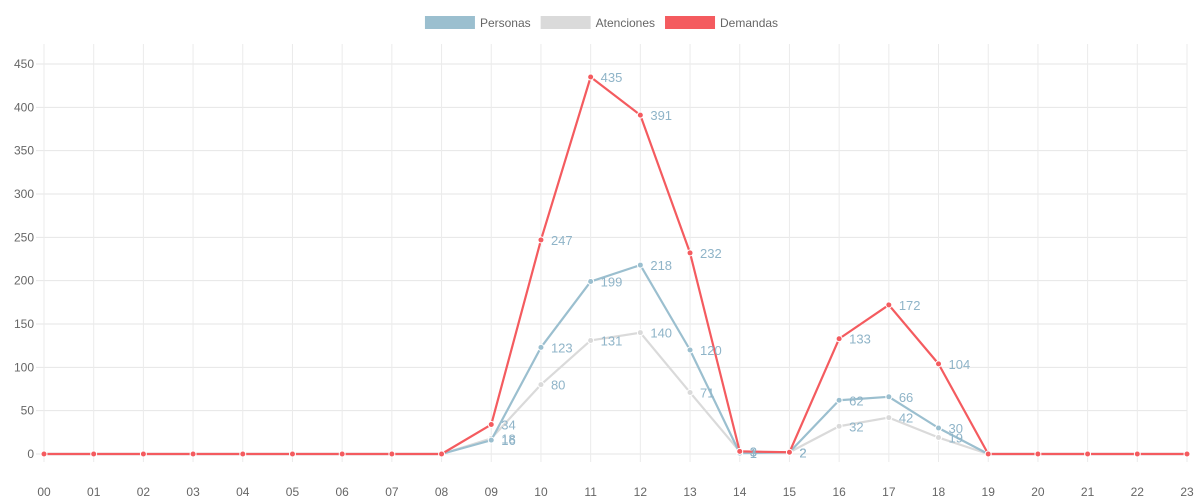  I want to click on legend-item-atenciones: Atenciones, so click(597, 23).